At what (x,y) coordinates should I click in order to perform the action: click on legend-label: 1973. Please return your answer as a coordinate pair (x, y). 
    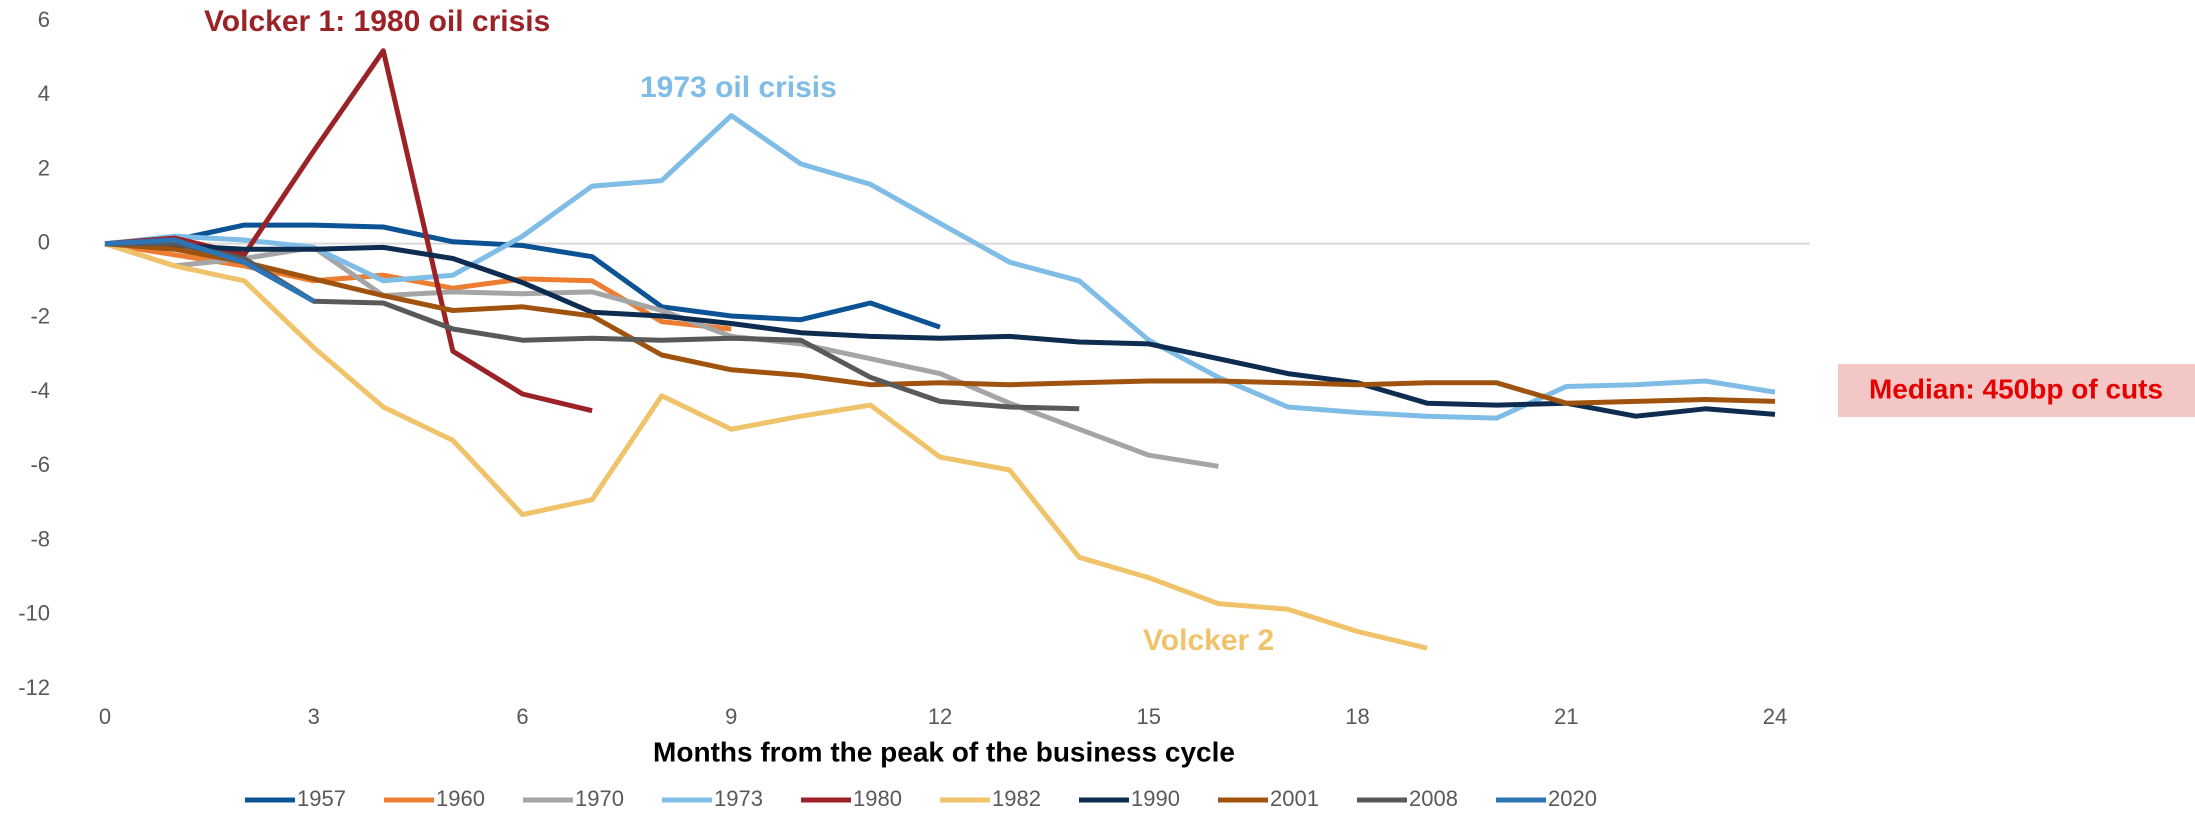
    Looking at the image, I should click on (738, 798).